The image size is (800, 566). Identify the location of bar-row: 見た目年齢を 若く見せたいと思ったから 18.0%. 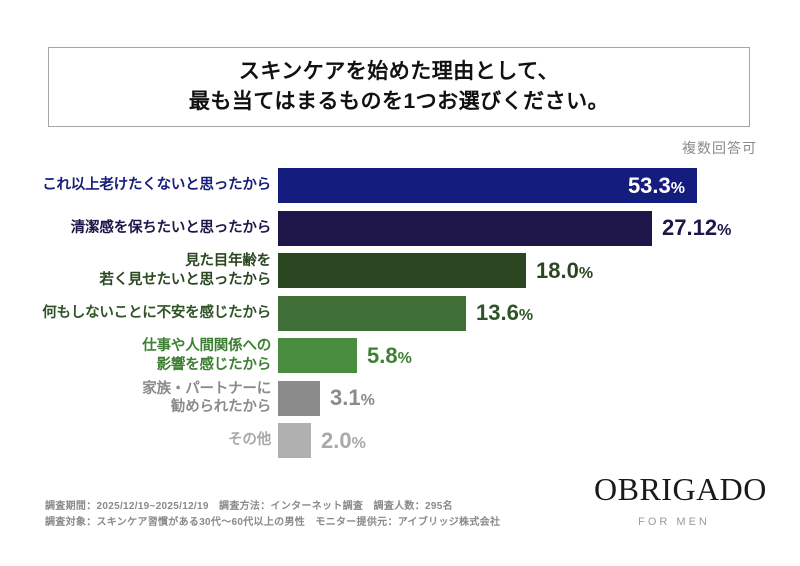
(400, 270).